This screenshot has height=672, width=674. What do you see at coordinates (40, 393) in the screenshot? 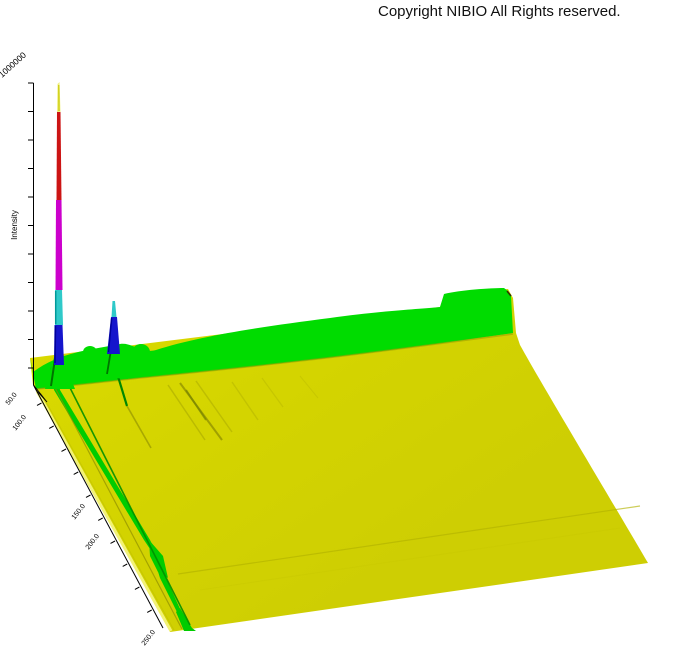
I see `origin-corner` at bounding box center [40, 393].